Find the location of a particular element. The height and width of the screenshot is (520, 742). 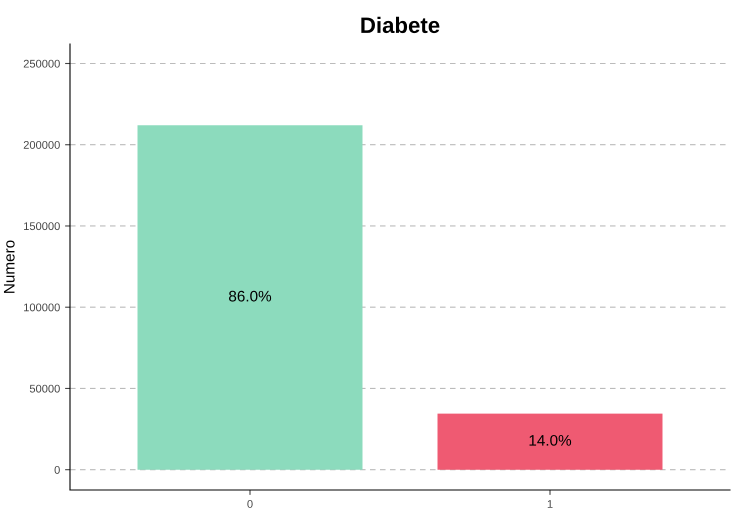

y-tick-label: 100000 is located at coordinates (42, 307).